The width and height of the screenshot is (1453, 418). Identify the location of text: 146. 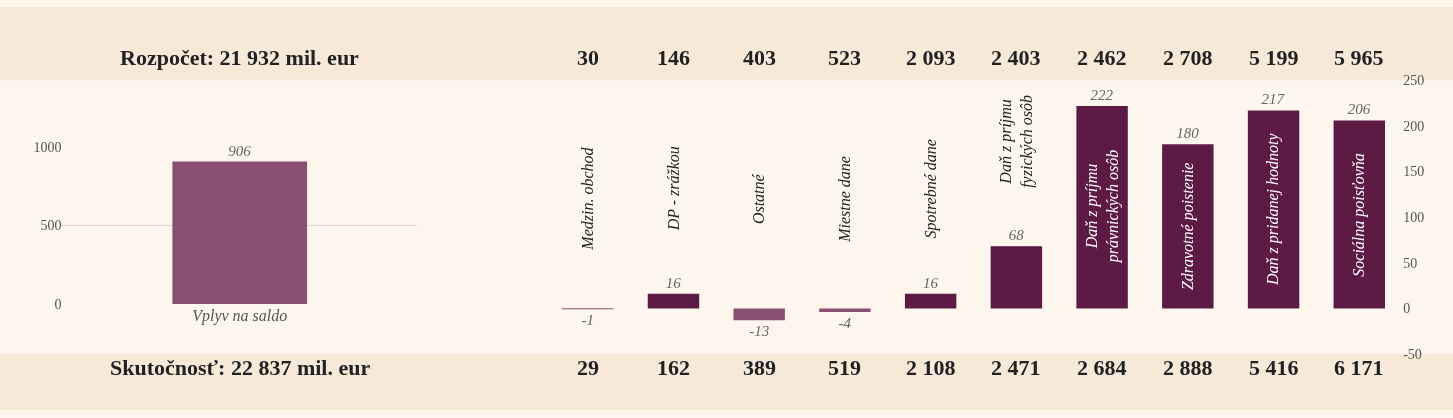
(673, 57).